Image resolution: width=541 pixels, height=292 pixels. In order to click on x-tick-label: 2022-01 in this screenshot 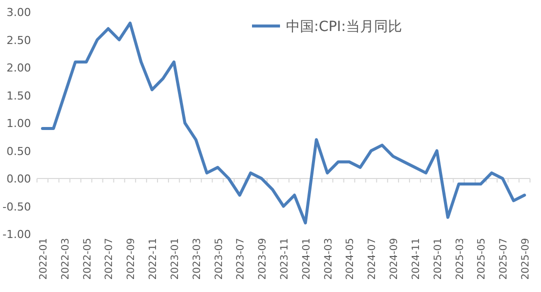, I will do `click(44, 259)`.